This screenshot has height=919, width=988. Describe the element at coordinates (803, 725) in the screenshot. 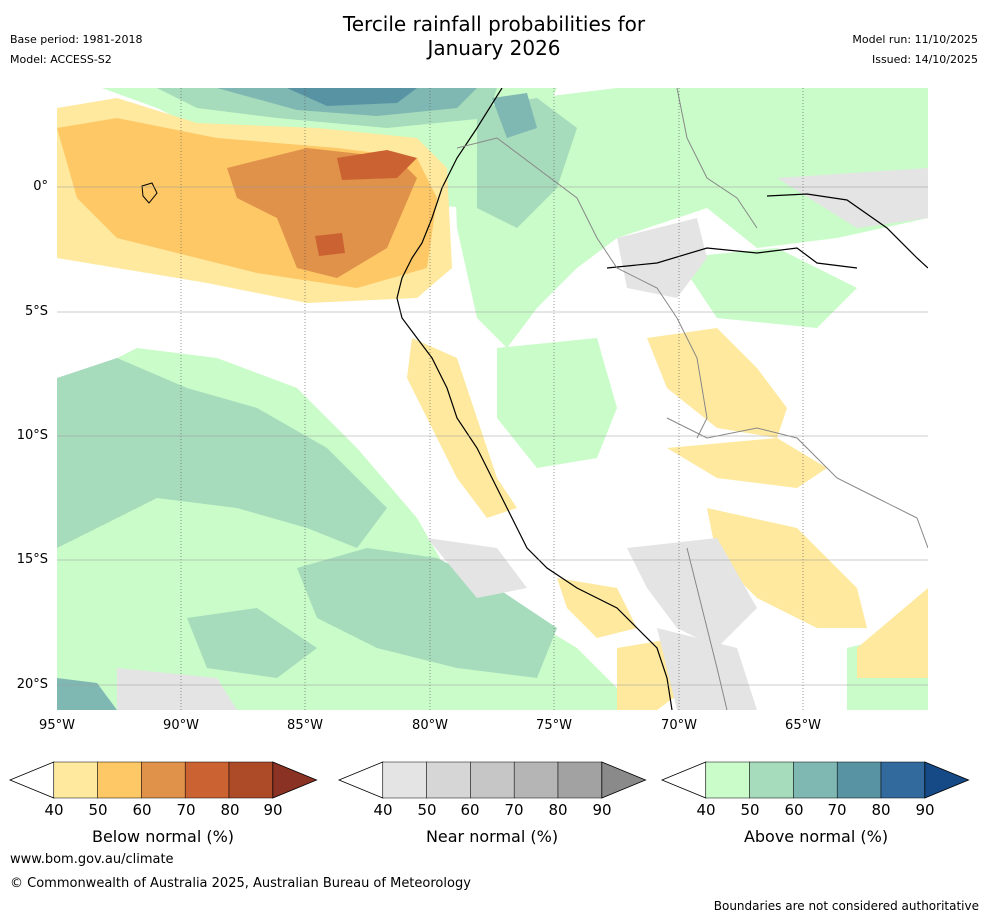

I see `lon-label-65w: 65°W` at that location.